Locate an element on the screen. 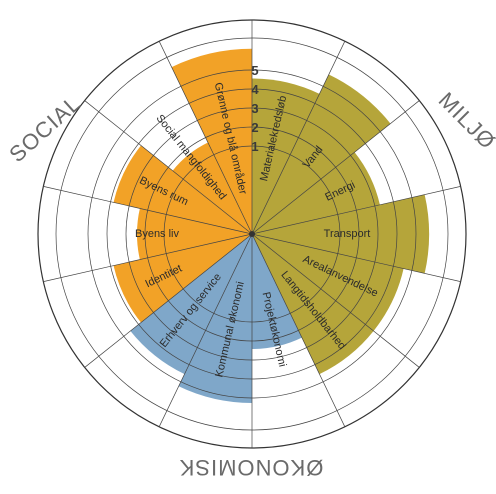 This screenshot has height=494, width=496. sector-label-11: Byens liv is located at coordinates (157, 234).